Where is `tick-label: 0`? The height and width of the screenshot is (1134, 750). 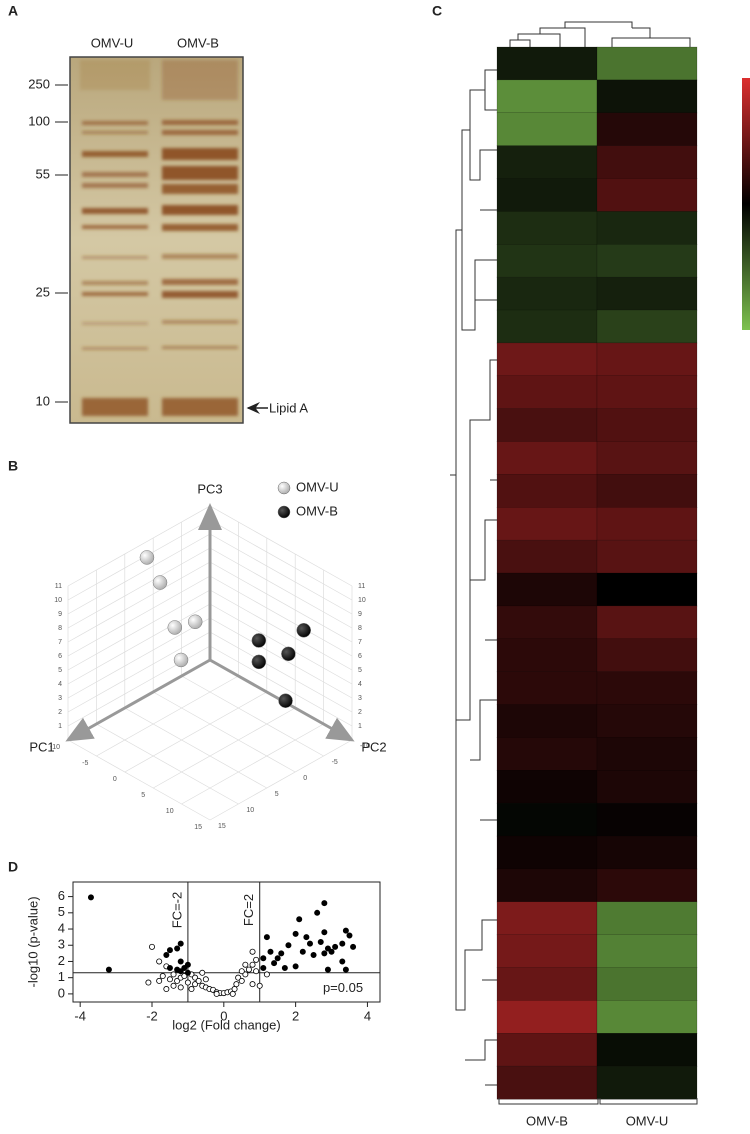 tick-label: 0 is located at coordinates (115, 779).